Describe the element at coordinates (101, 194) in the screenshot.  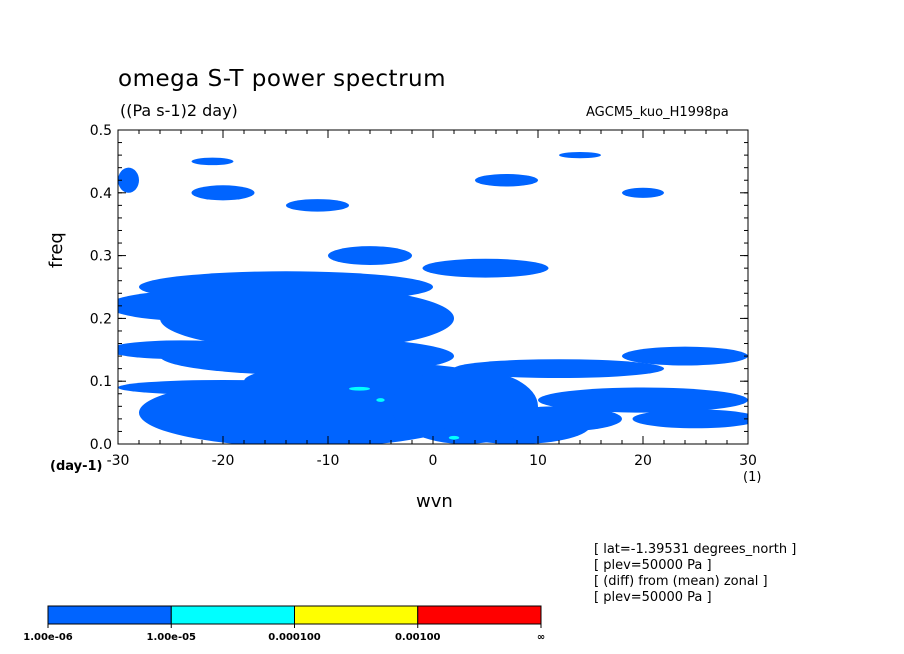
I see `y-tick-label-4: 0.4` at that location.